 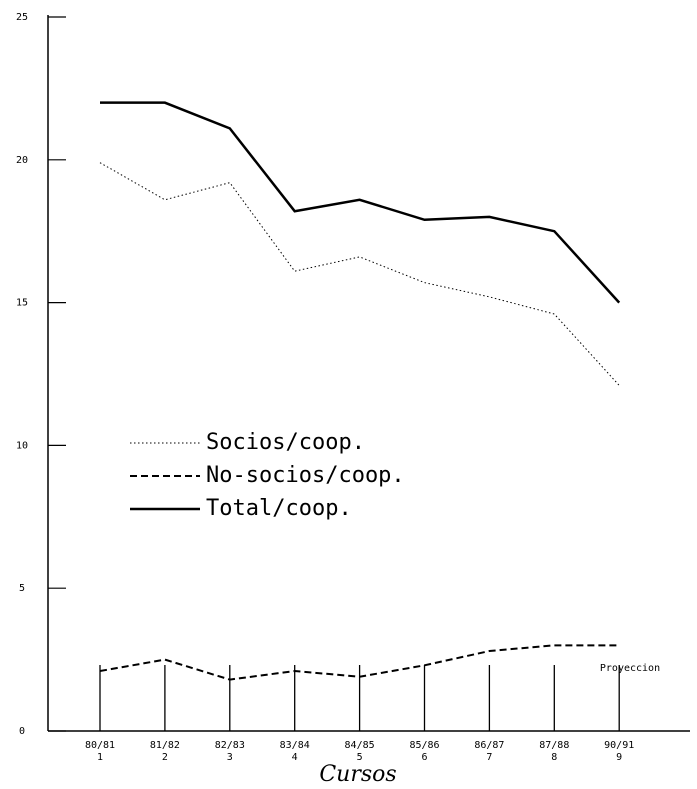 What do you see at coordinates (619, 745) in the screenshot?
I see `x-tick-label: 90/91` at bounding box center [619, 745].